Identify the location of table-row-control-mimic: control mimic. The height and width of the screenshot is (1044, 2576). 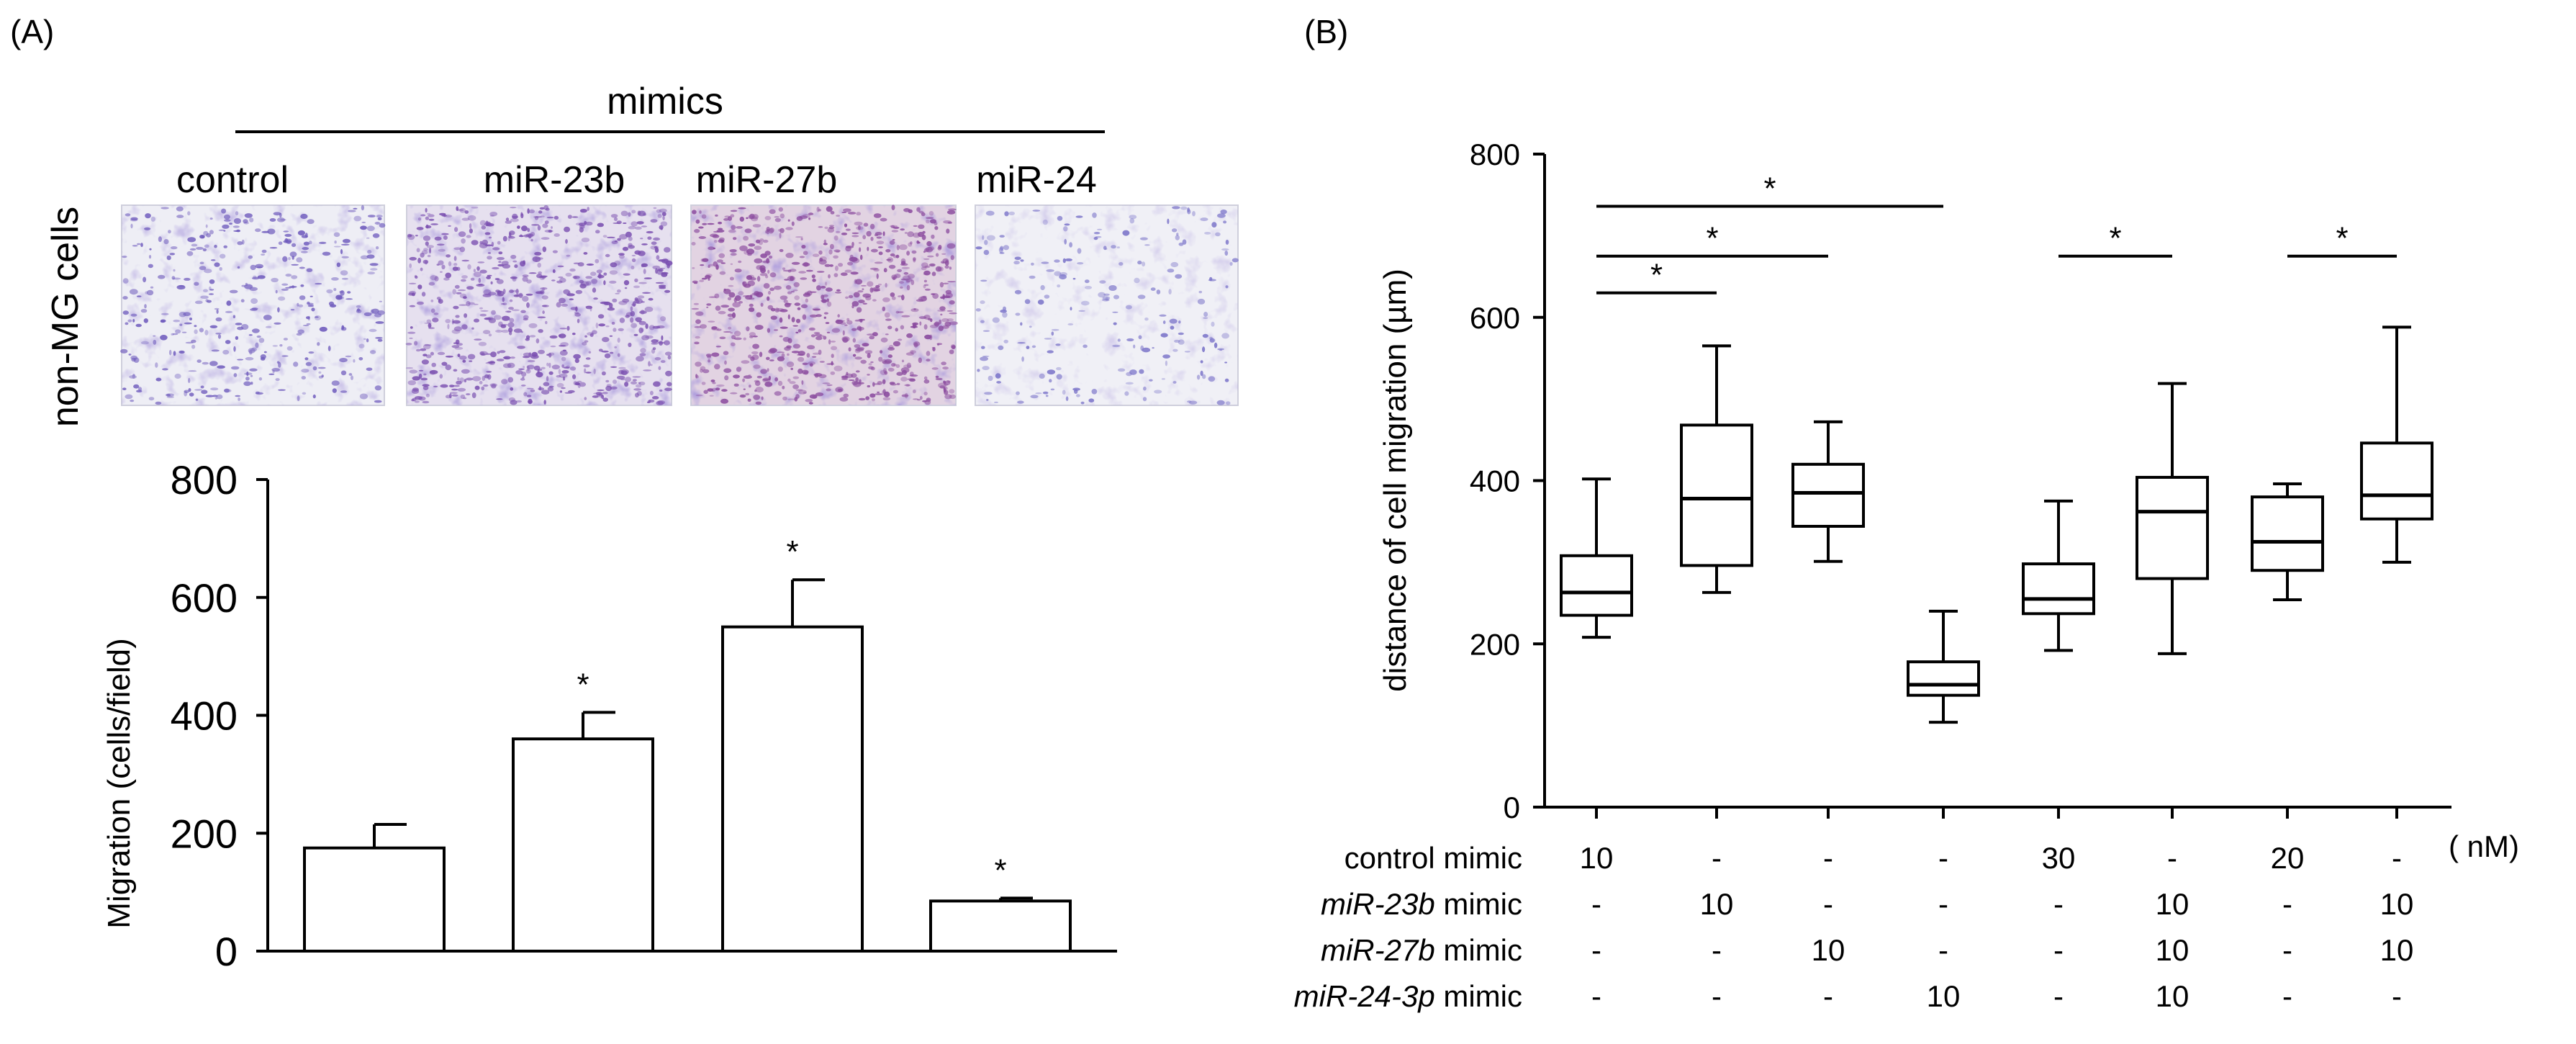
(1434, 858).